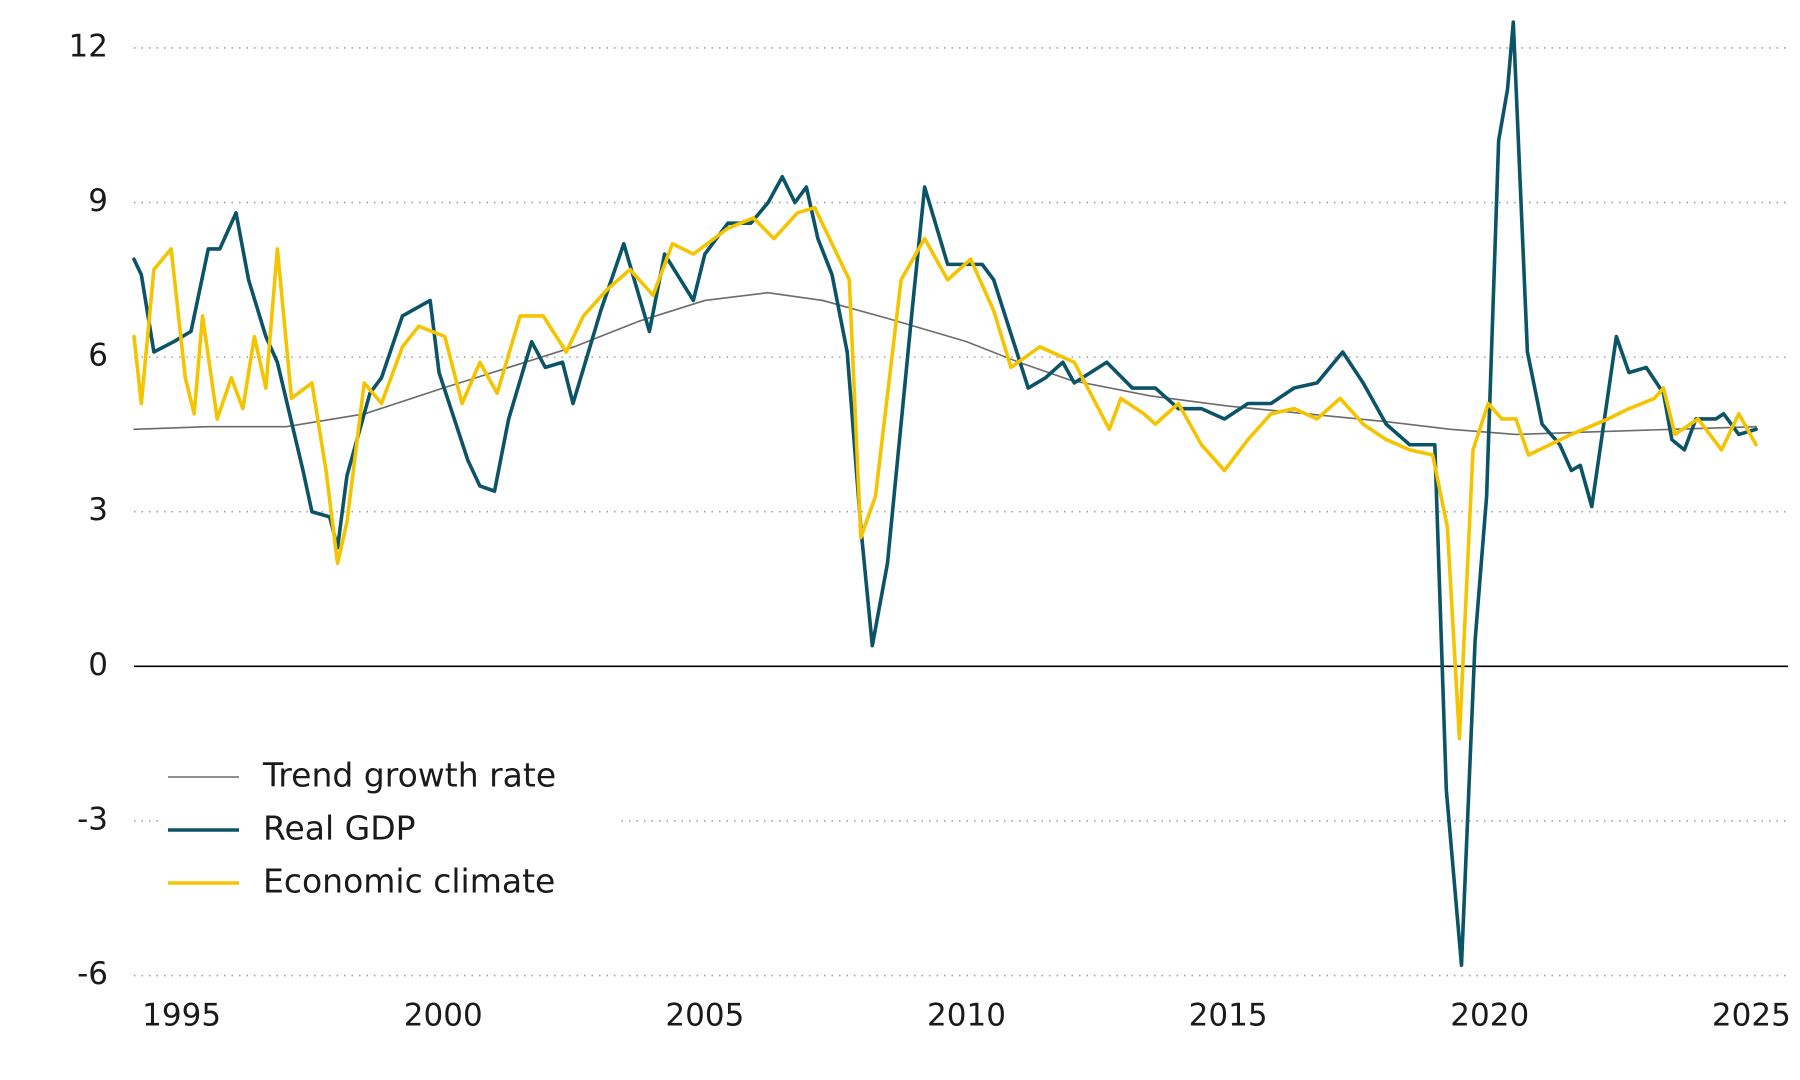 The height and width of the screenshot is (1080, 1800). What do you see at coordinates (409, 881) in the screenshot?
I see `legend-label: Economic climate` at bounding box center [409, 881].